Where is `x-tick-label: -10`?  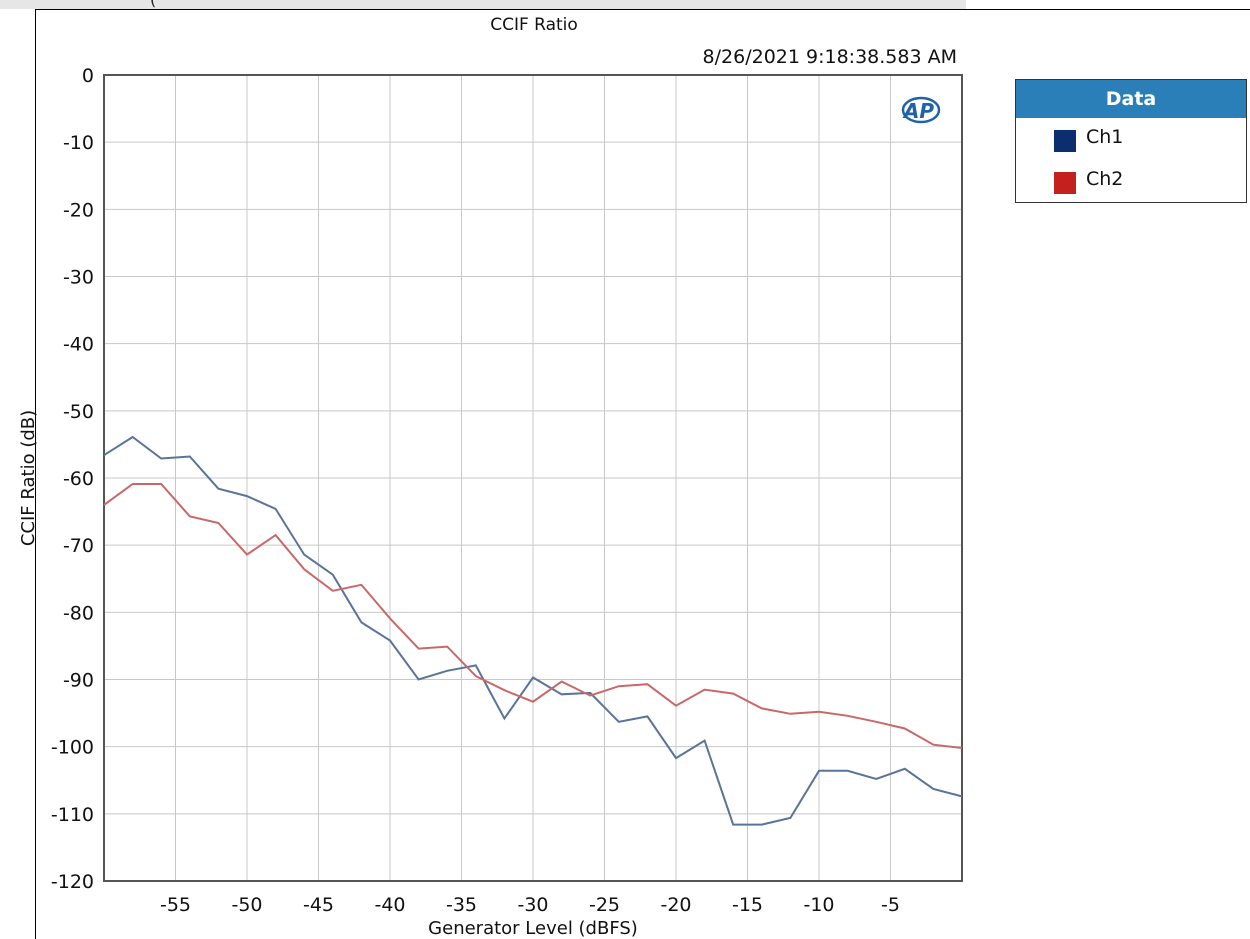
x-tick-label: -10 is located at coordinates (818, 905).